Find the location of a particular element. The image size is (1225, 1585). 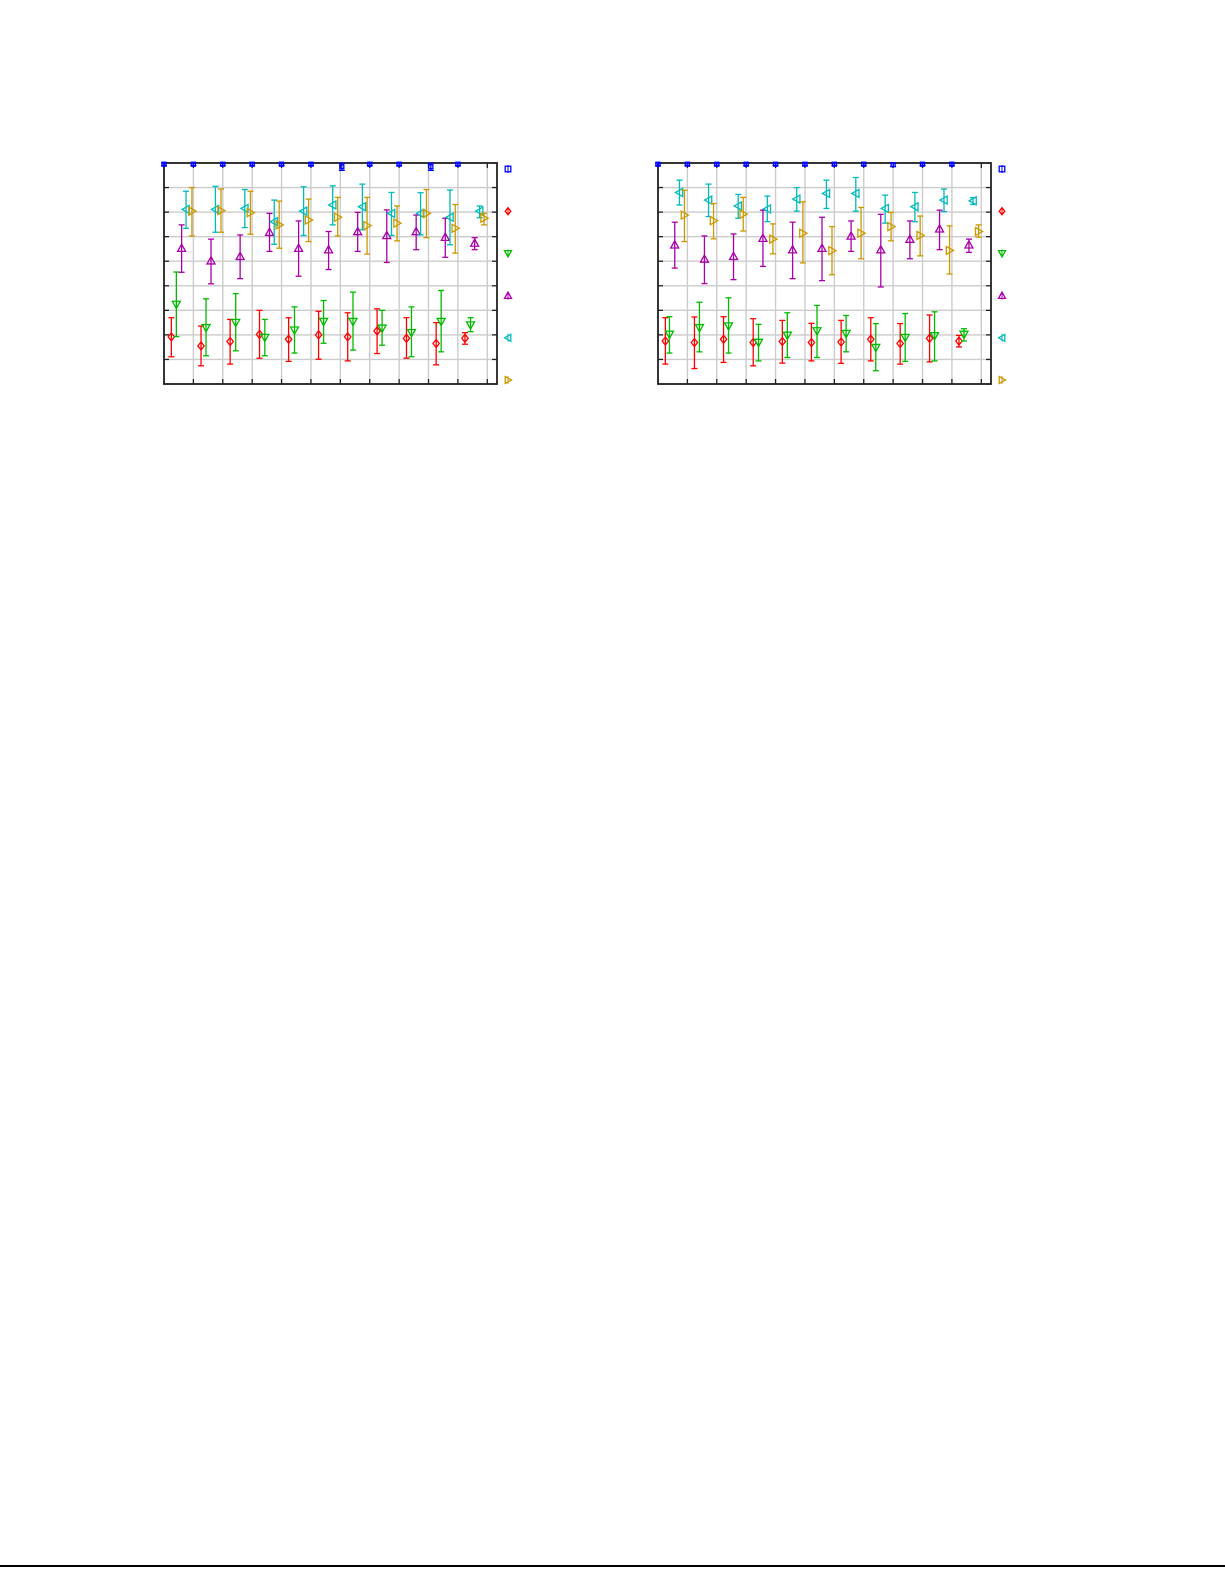

series-triangle-right is located at coordinates (339, 220).